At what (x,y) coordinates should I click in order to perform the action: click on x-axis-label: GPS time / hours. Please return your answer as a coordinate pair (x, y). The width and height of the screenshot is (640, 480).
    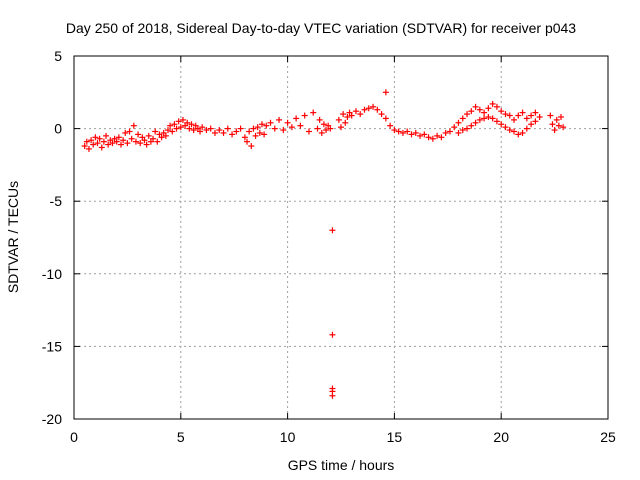
    Looking at the image, I should click on (341, 465).